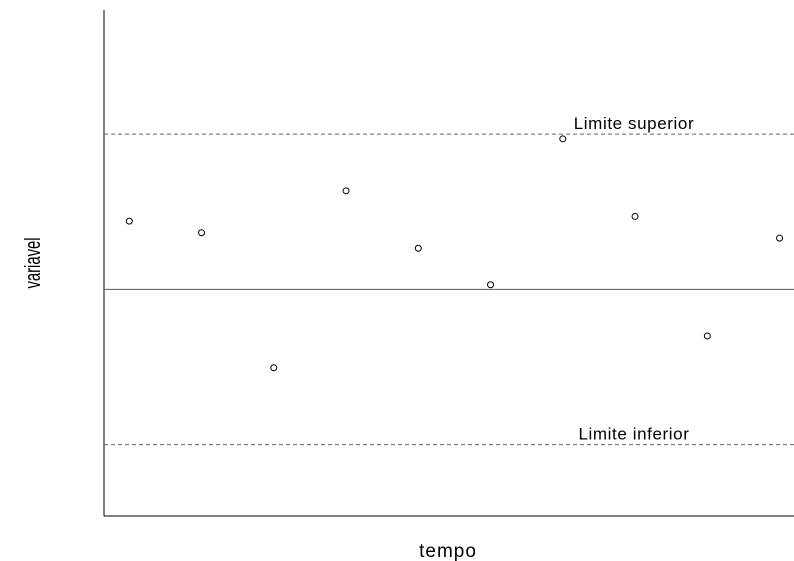 The width and height of the screenshot is (794, 561). Describe the element at coordinates (32, 262) in the screenshot. I see `y-axis-label: variavel` at that location.